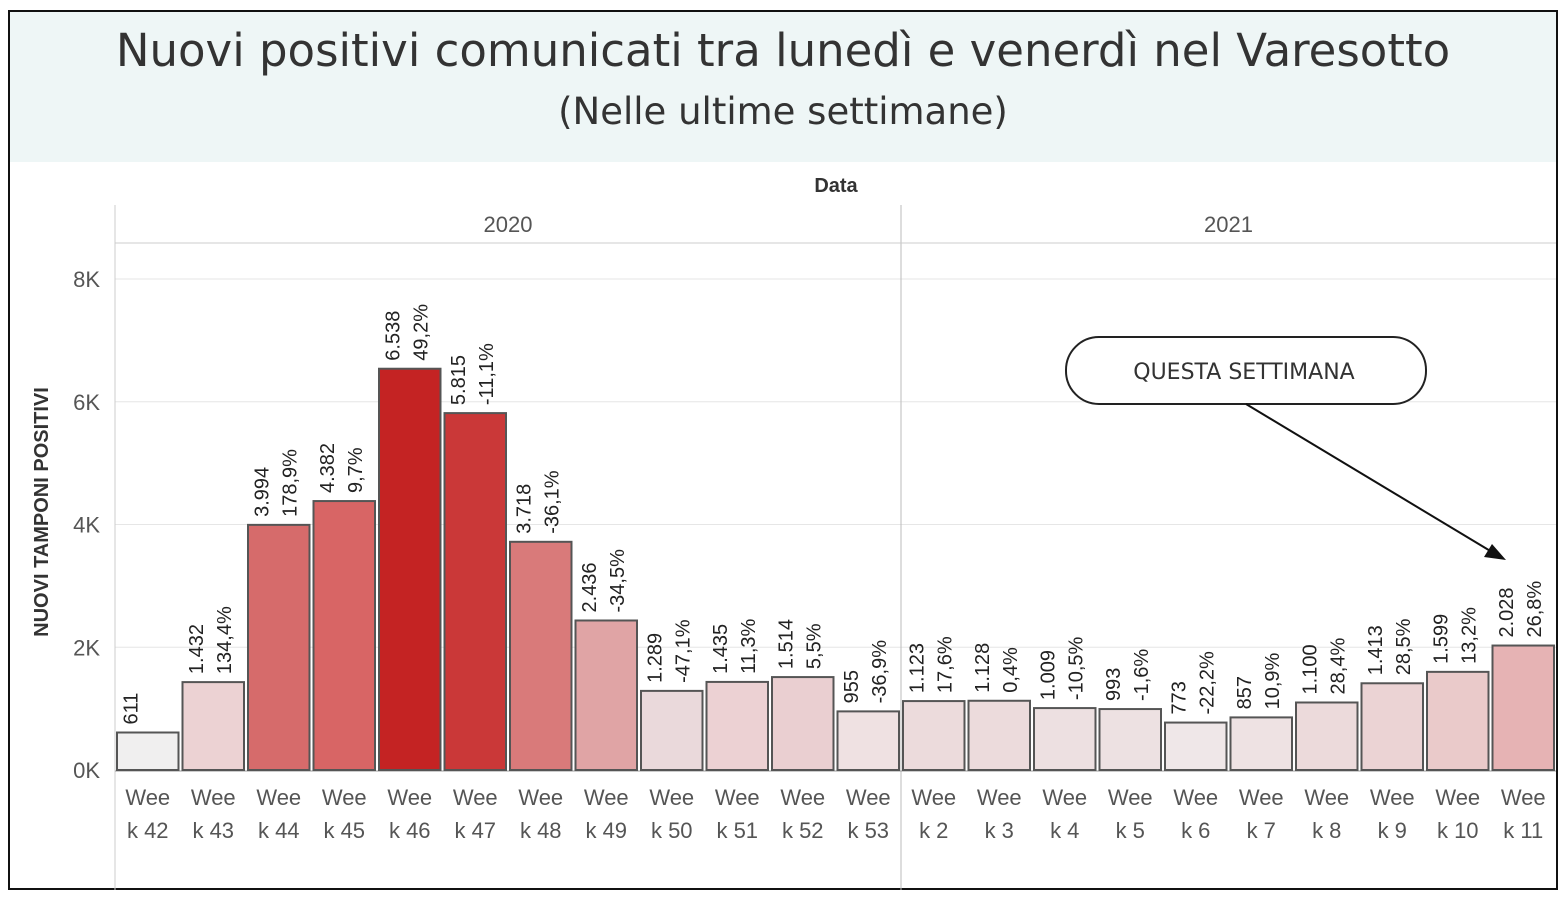  I want to click on y-tick-label: 4K, so click(86, 525).